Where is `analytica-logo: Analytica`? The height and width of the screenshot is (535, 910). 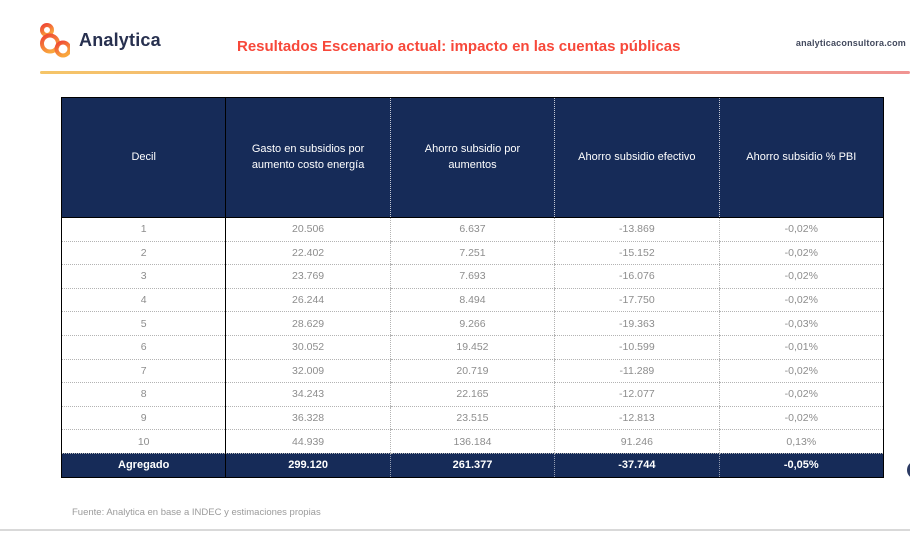 analytica-logo: Analytica is located at coordinates (99, 40).